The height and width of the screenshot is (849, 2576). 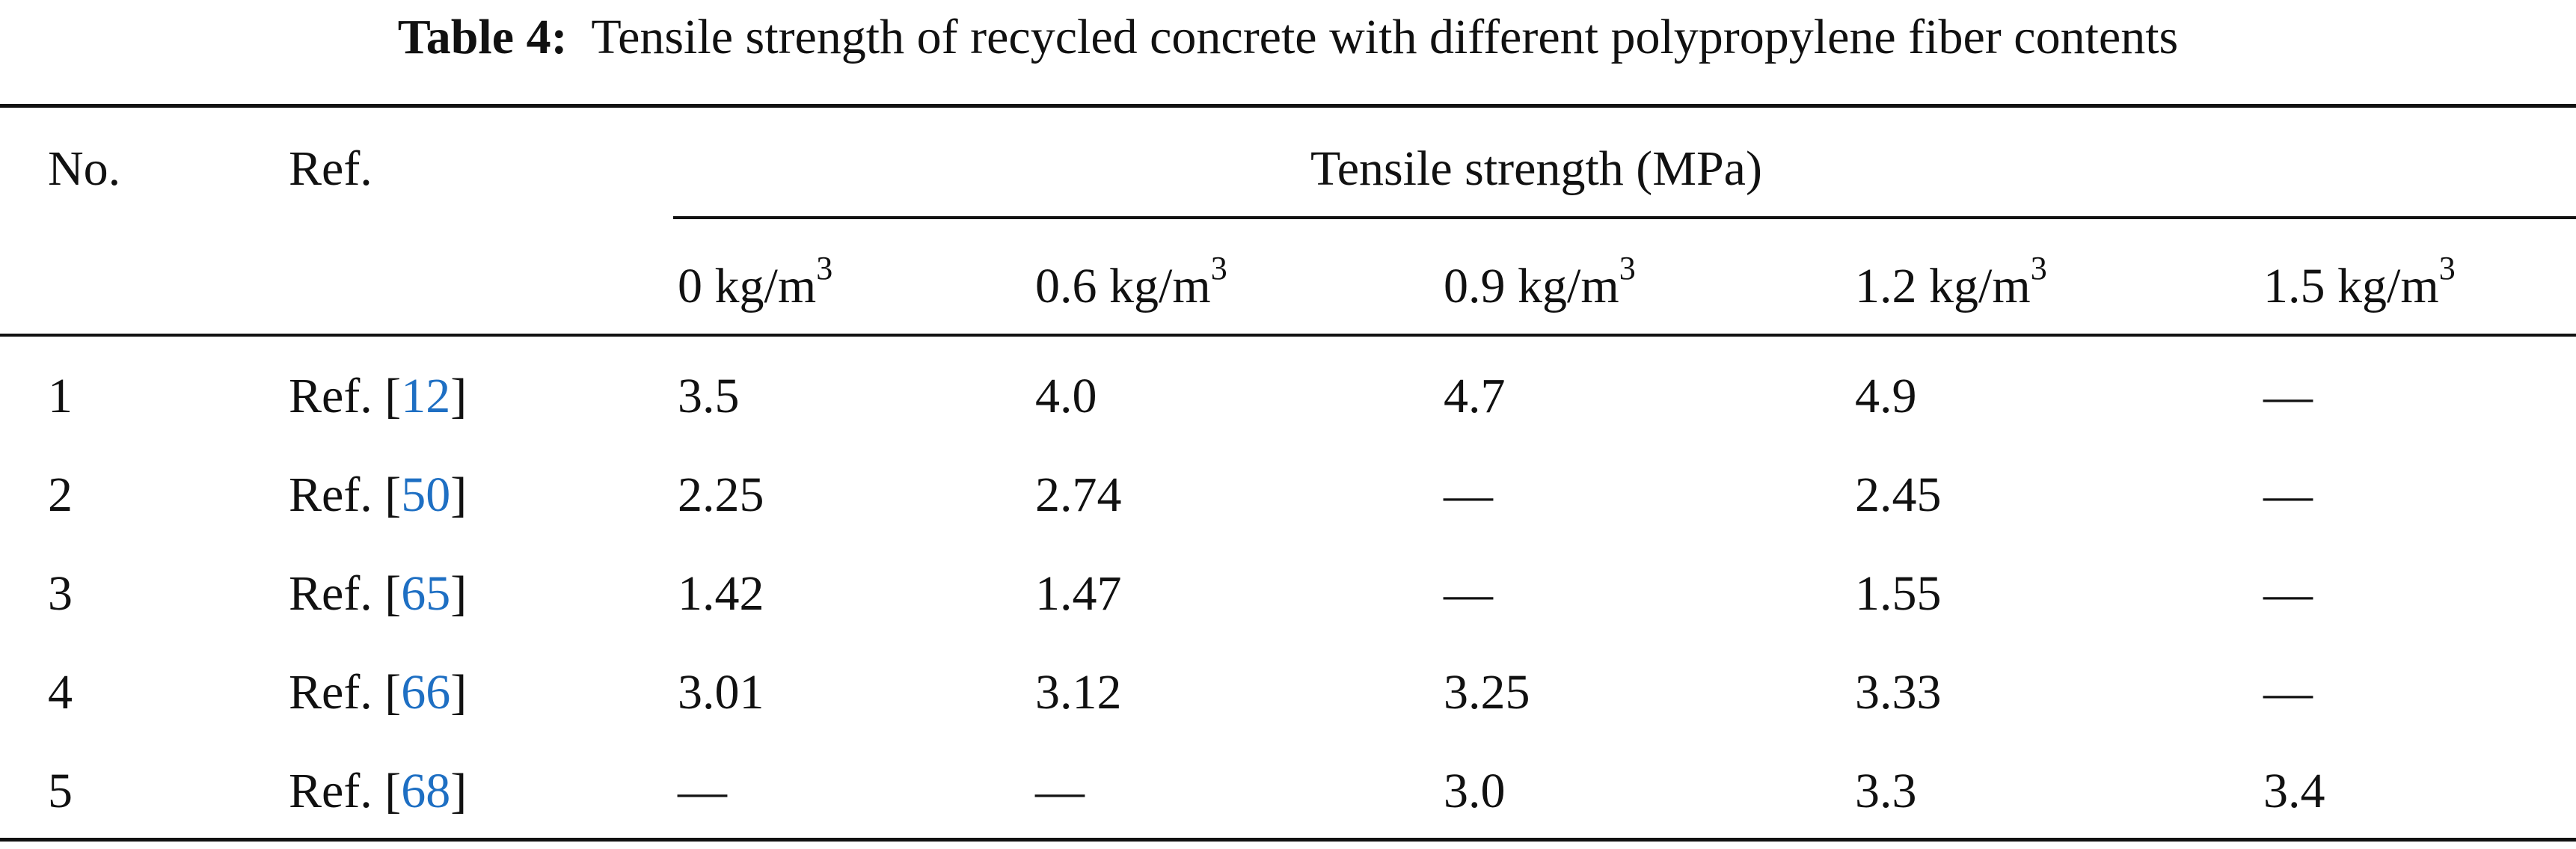 I want to click on row-3-value-0: 1.42, so click(x=721, y=593).